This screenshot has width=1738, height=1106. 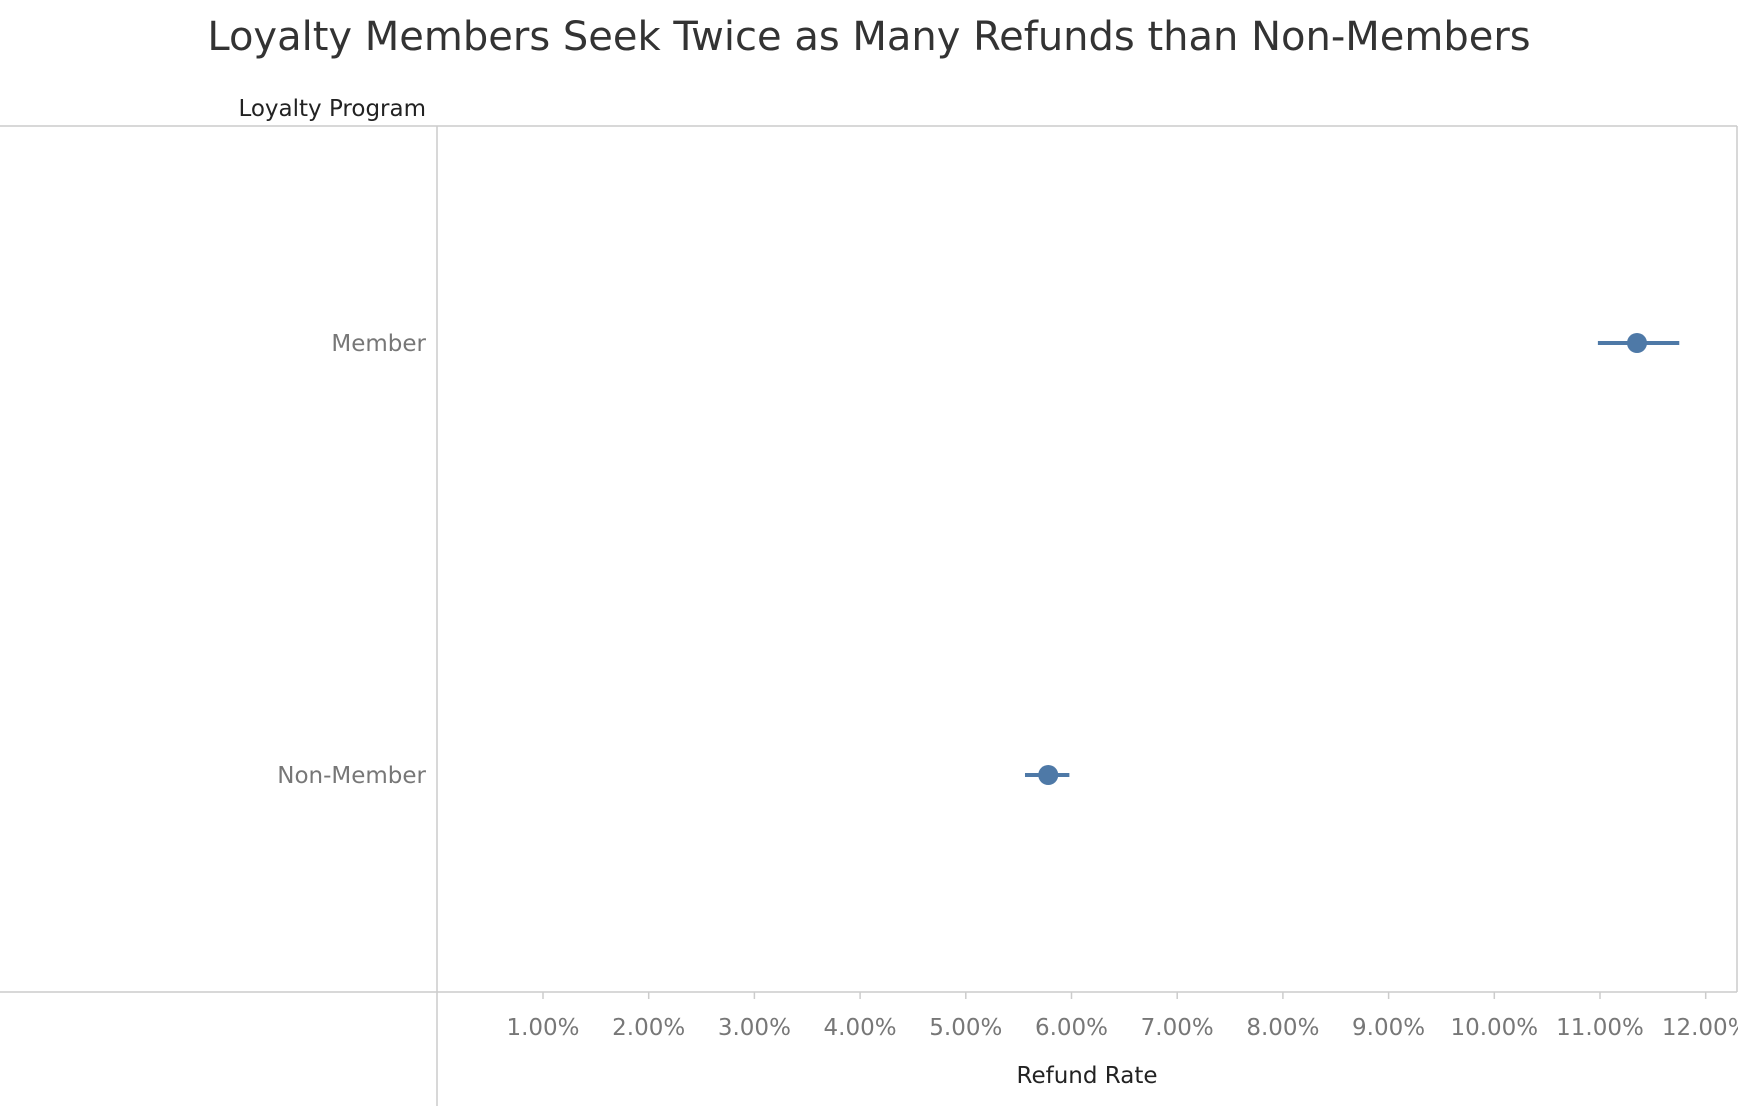 I want to click on x-tick-label: 10.00%, so click(x=1494, y=1028).